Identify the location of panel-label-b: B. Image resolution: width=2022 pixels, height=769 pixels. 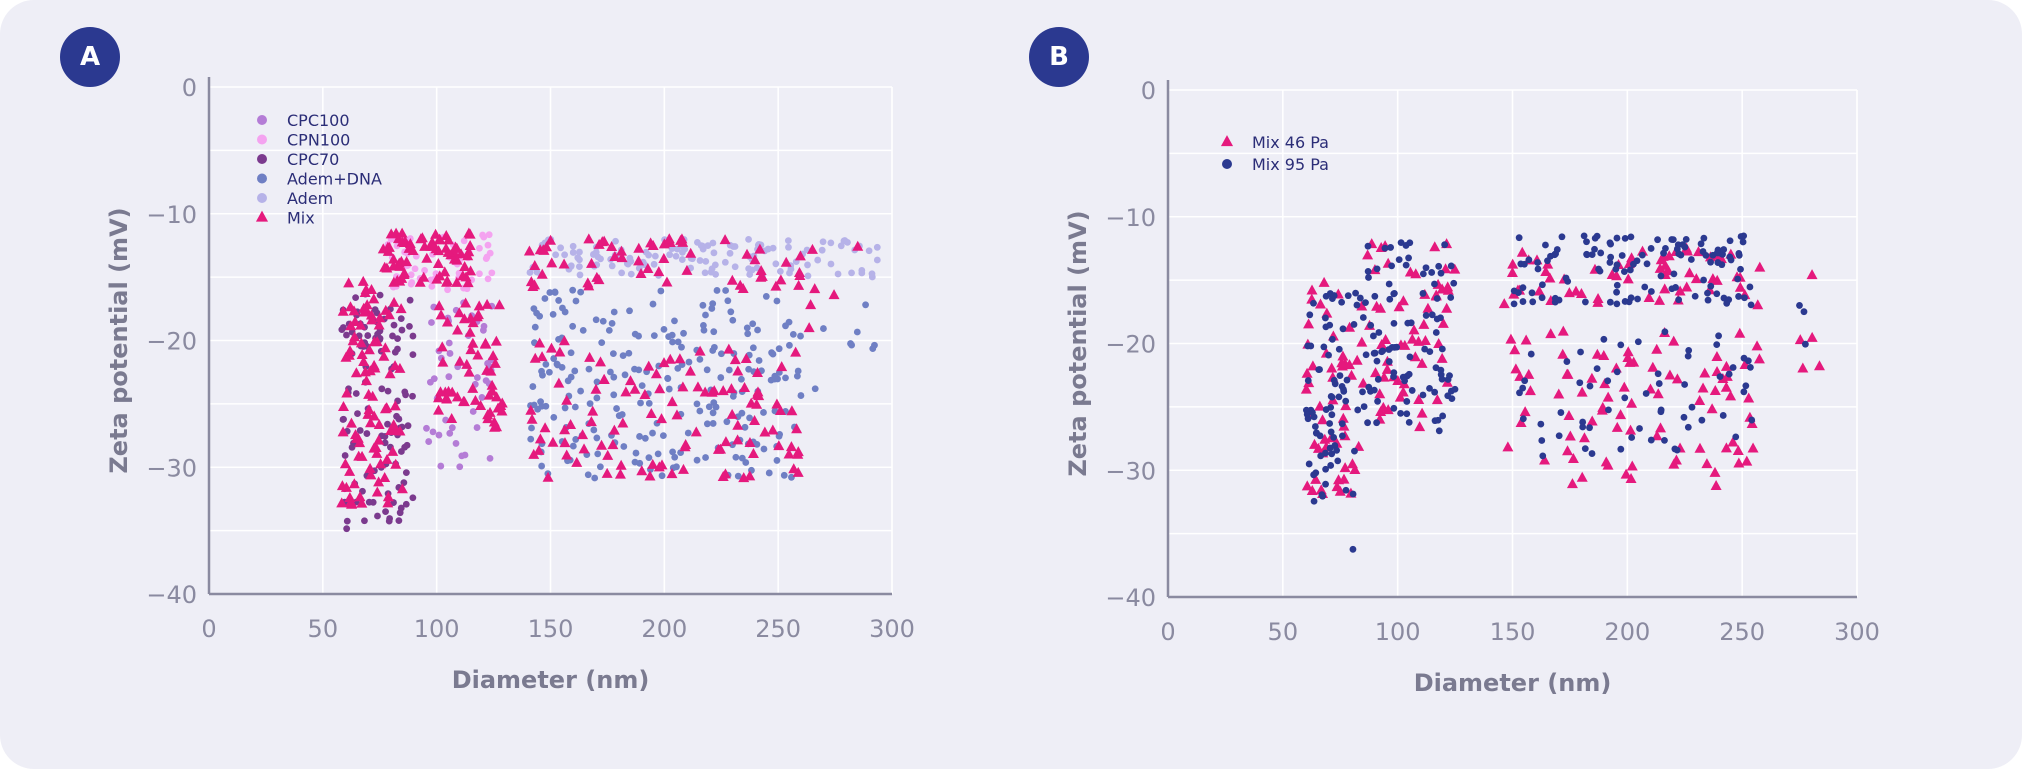
(1059, 57).